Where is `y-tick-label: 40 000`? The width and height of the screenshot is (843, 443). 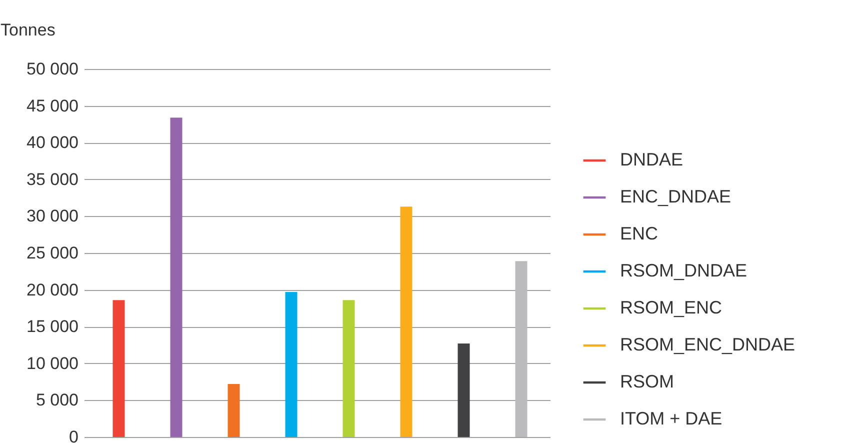 y-tick-label: 40 000 is located at coordinates (52, 142).